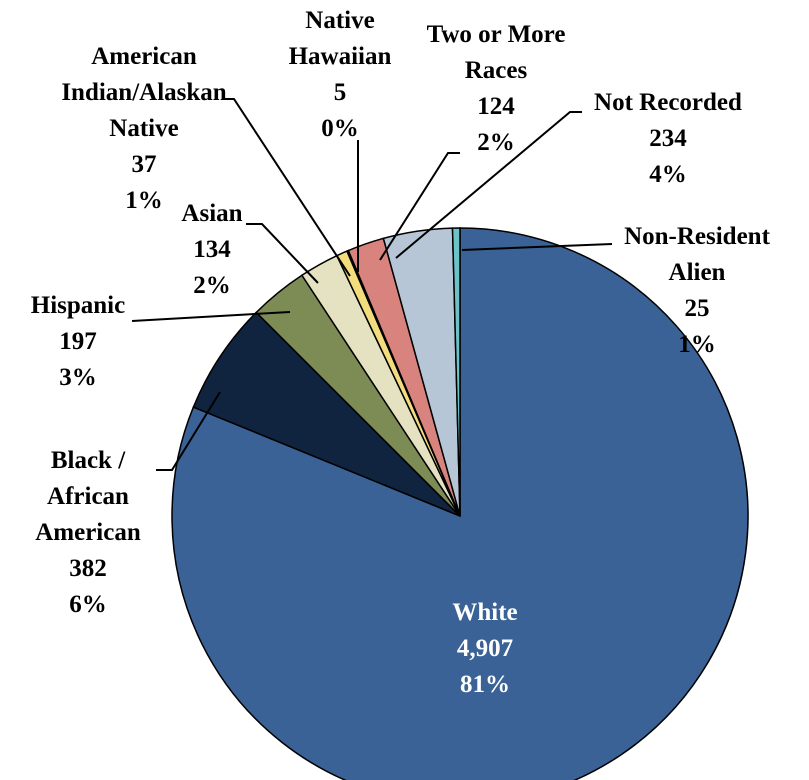 The width and height of the screenshot is (809, 780). Describe the element at coordinates (496, 142) in the screenshot. I see `slice-percent-two-or-more-races: 2%` at that location.